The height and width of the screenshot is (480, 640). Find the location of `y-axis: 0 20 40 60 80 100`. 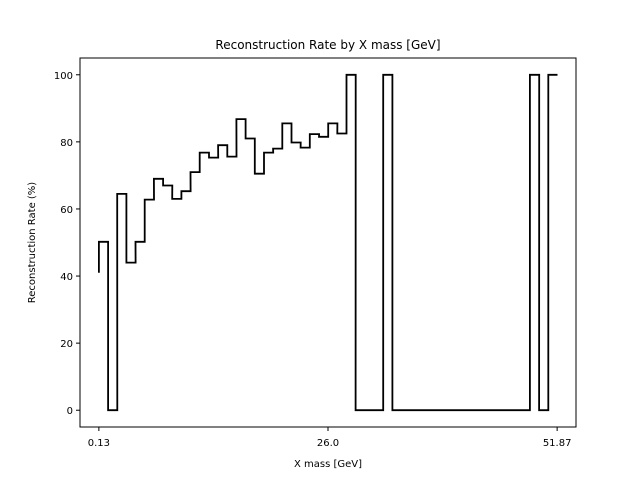

y-axis: 0 20 40 60 80 100 is located at coordinates (67, 244).